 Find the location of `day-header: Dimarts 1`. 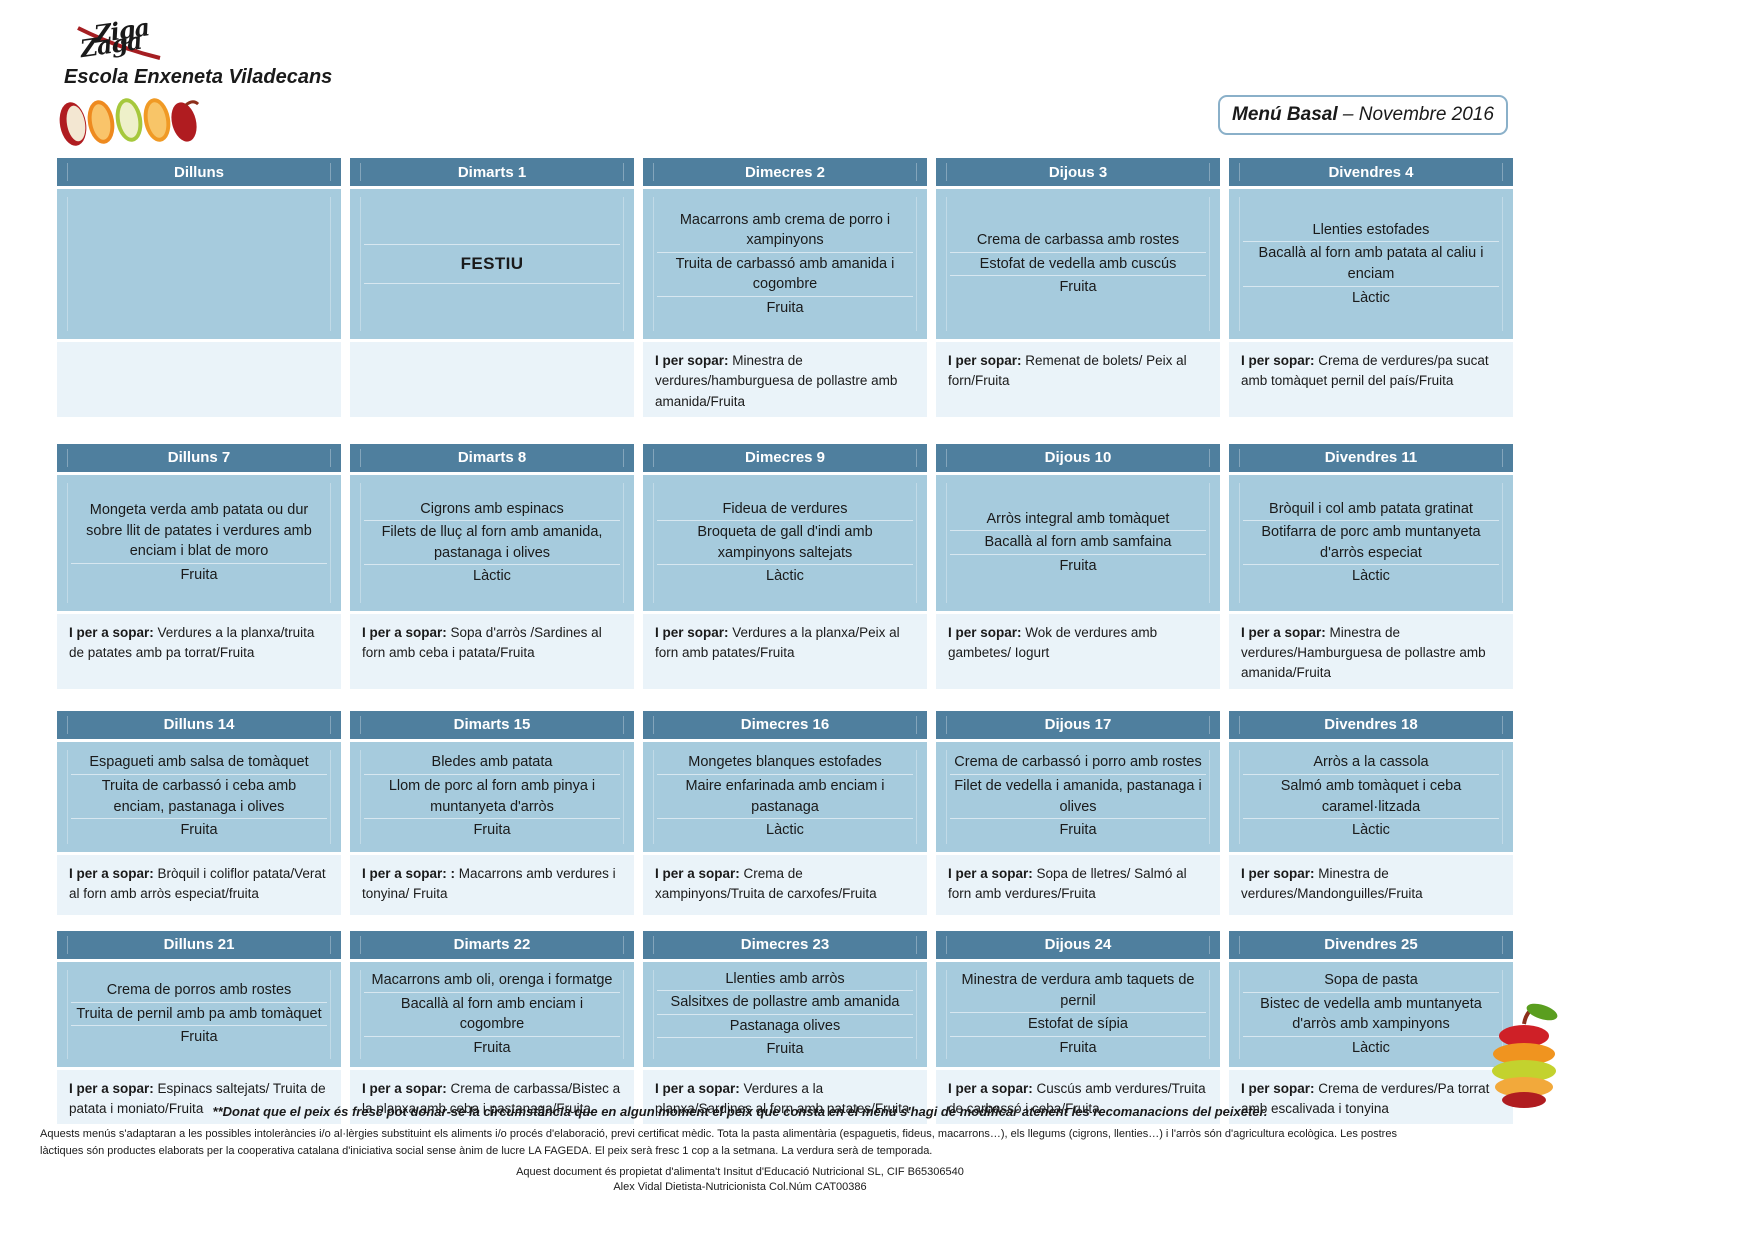

day-header: Dimarts 1 is located at coordinates (492, 172).